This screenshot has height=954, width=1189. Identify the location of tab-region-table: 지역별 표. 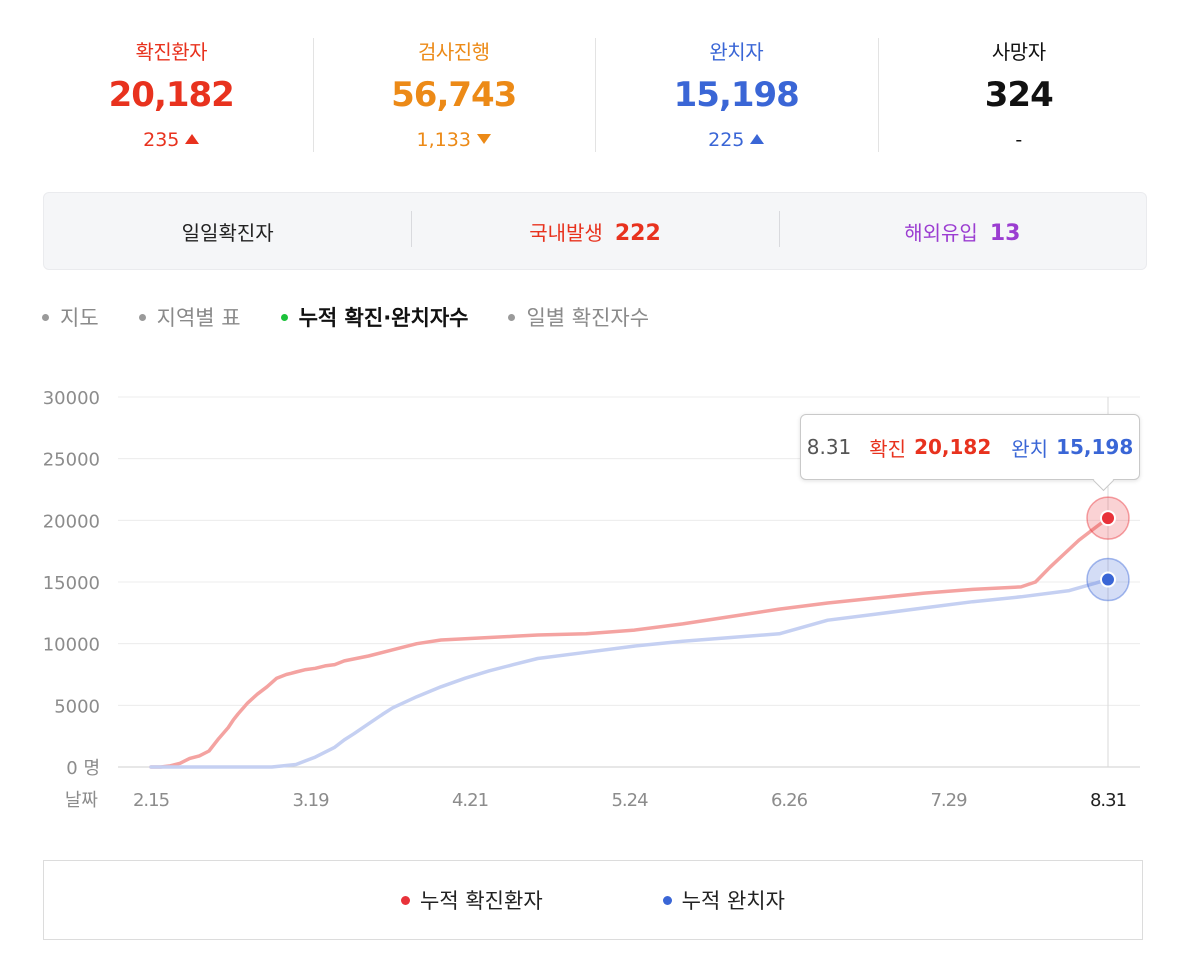
(189, 317).